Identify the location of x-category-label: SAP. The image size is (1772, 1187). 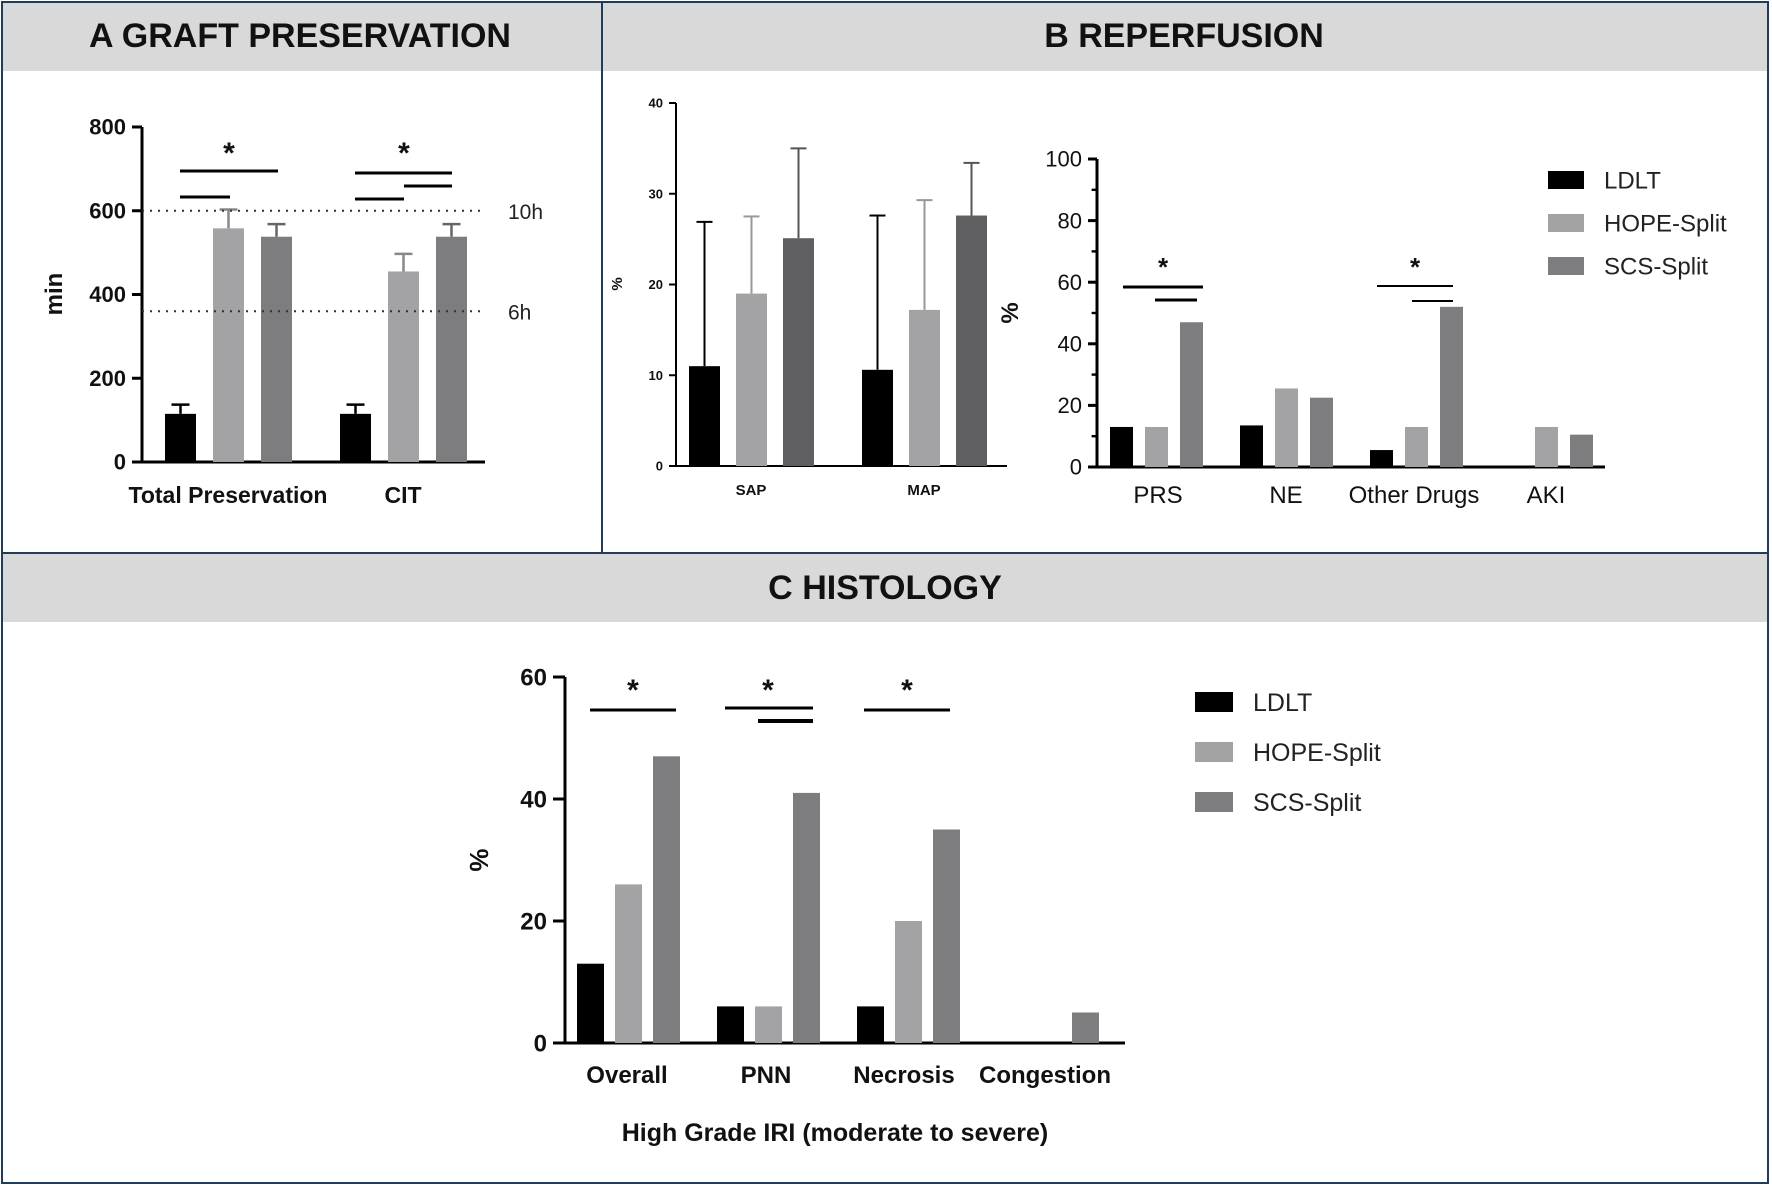
(751, 490).